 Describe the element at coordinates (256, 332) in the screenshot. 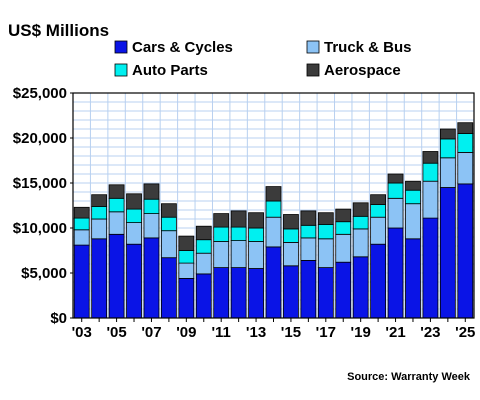

I see `x-tick-label: '13` at that location.